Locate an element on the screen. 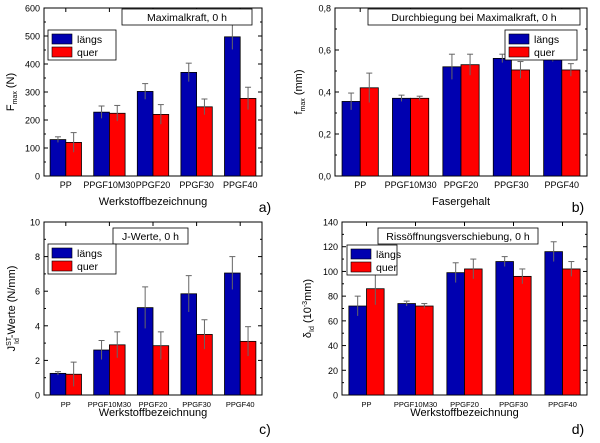 The width and height of the screenshot is (600, 443). y-axis-label: fmax (mm) is located at coordinates (300, 91).